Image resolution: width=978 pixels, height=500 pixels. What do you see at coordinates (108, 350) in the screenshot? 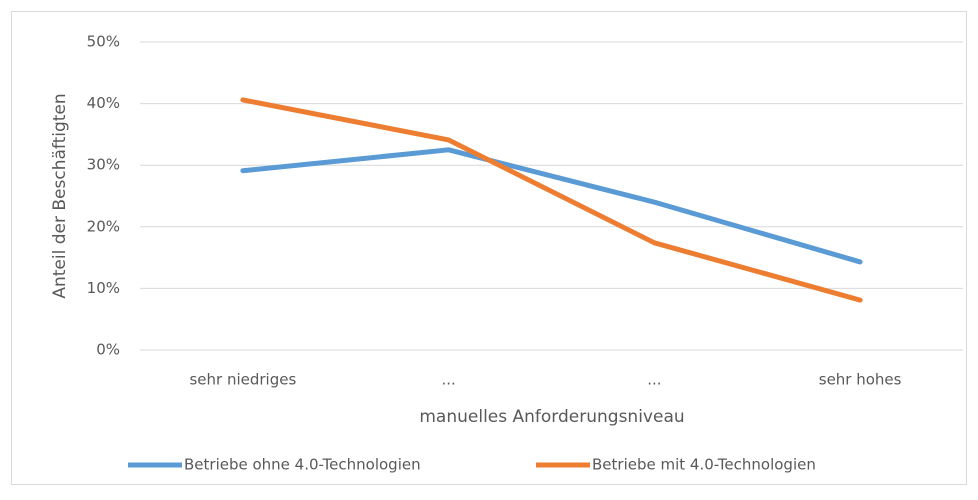
I see `y-tick-label: 0%` at bounding box center [108, 350].